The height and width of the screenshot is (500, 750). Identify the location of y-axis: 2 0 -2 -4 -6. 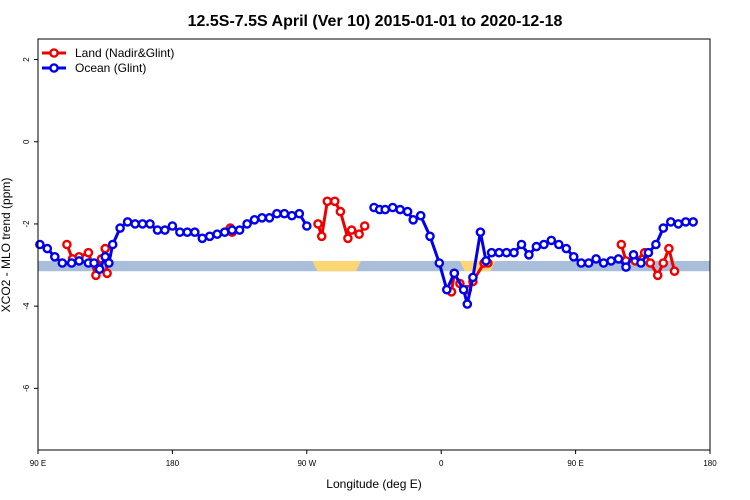
(30, 224).